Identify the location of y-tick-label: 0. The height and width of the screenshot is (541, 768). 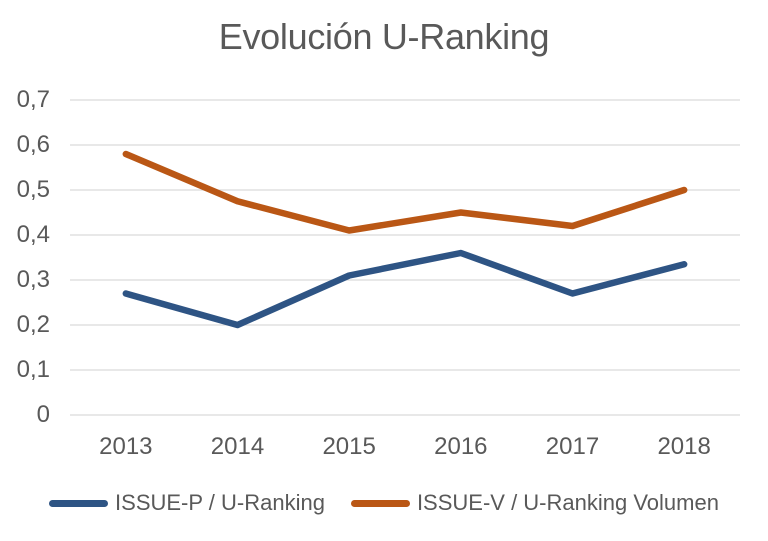
(43, 414).